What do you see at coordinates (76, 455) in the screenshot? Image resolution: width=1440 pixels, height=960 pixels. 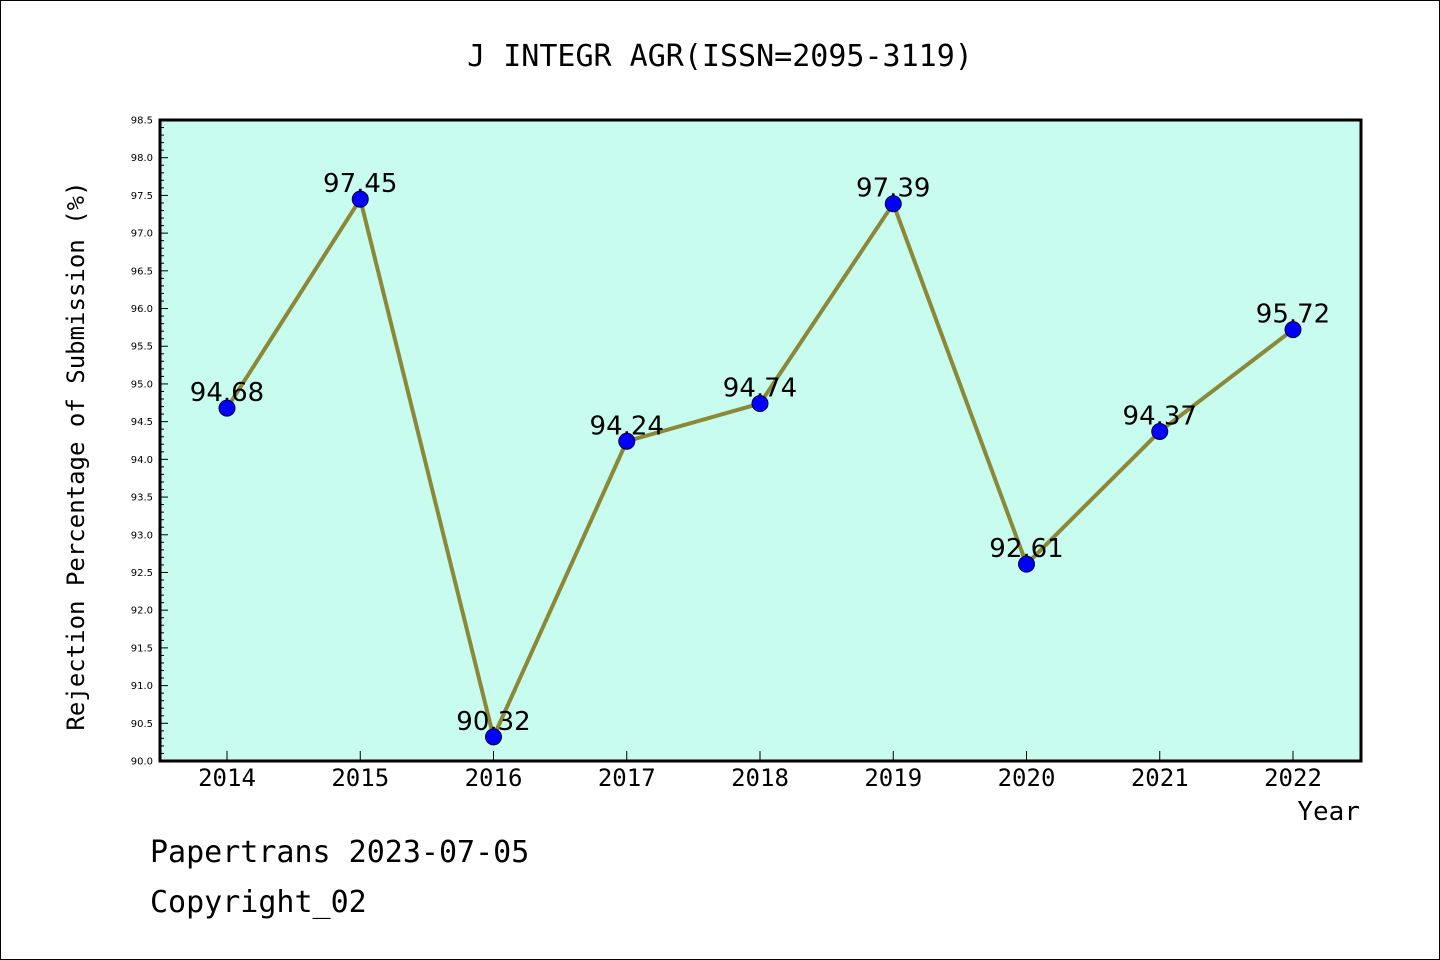 I see `y-axis-label: Rejection Percentage of Submission (%)` at bounding box center [76, 455].